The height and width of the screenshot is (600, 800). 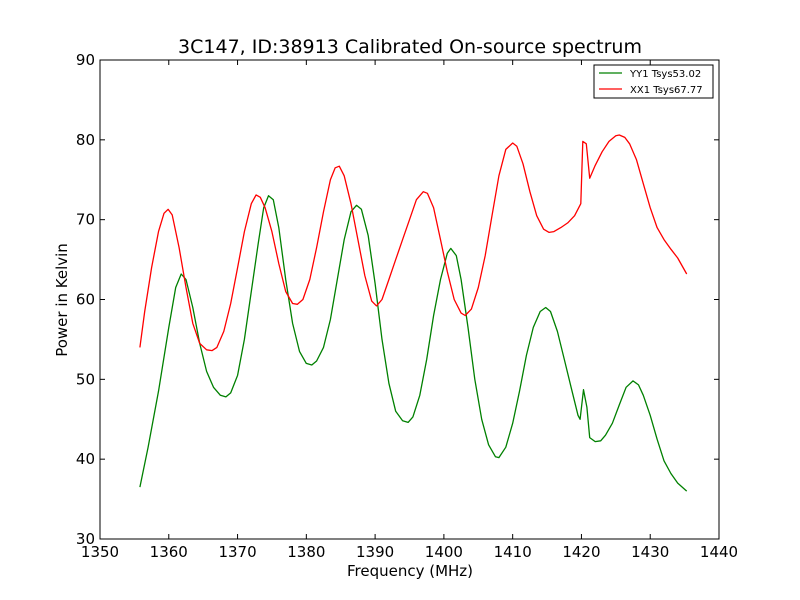 What do you see at coordinates (410, 571) in the screenshot?
I see `x-axis-label: Frequency (MHz)` at bounding box center [410, 571].